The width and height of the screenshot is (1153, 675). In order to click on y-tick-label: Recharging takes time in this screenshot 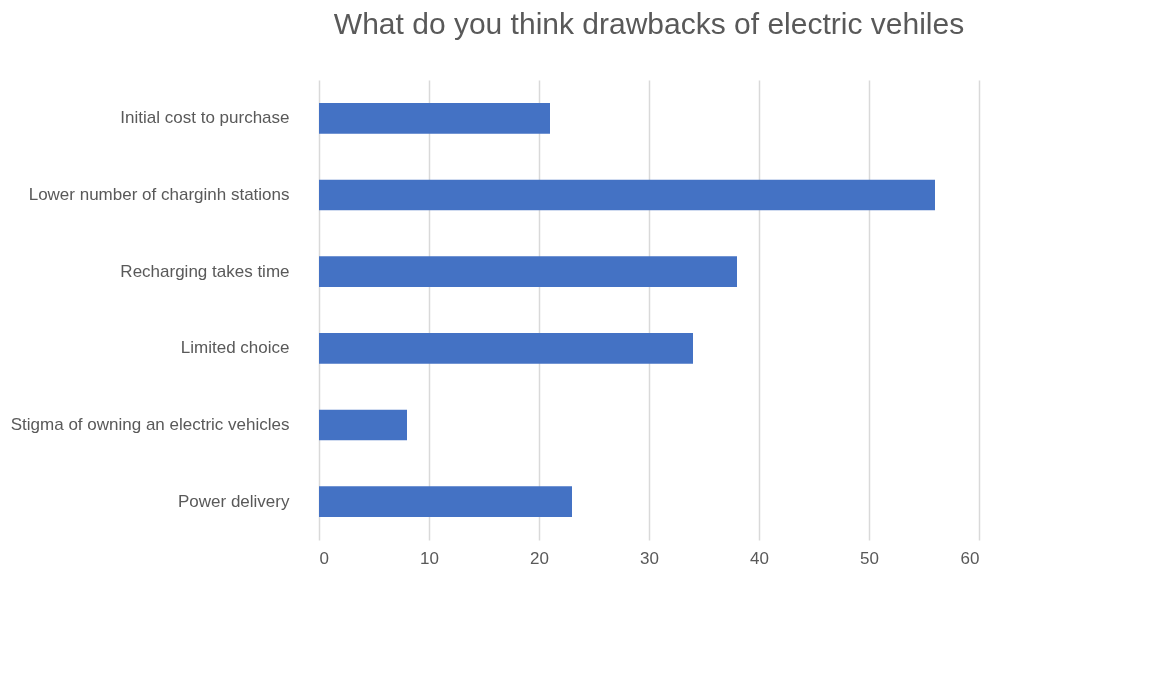, I will do `click(205, 271)`.